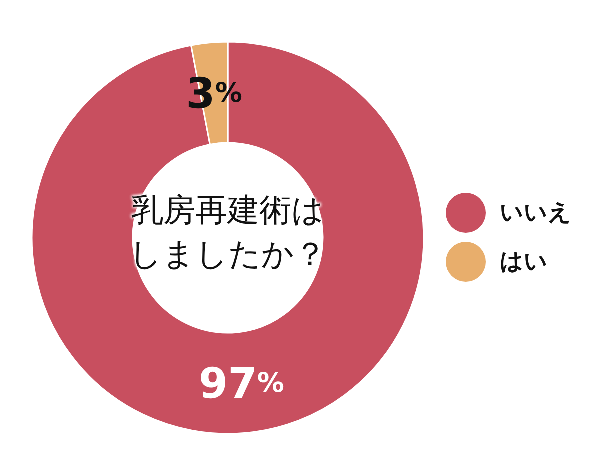 The image size is (600, 474). Describe the element at coordinates (241, 383) in the screenshot. I see `data-label: 97%` at that location.